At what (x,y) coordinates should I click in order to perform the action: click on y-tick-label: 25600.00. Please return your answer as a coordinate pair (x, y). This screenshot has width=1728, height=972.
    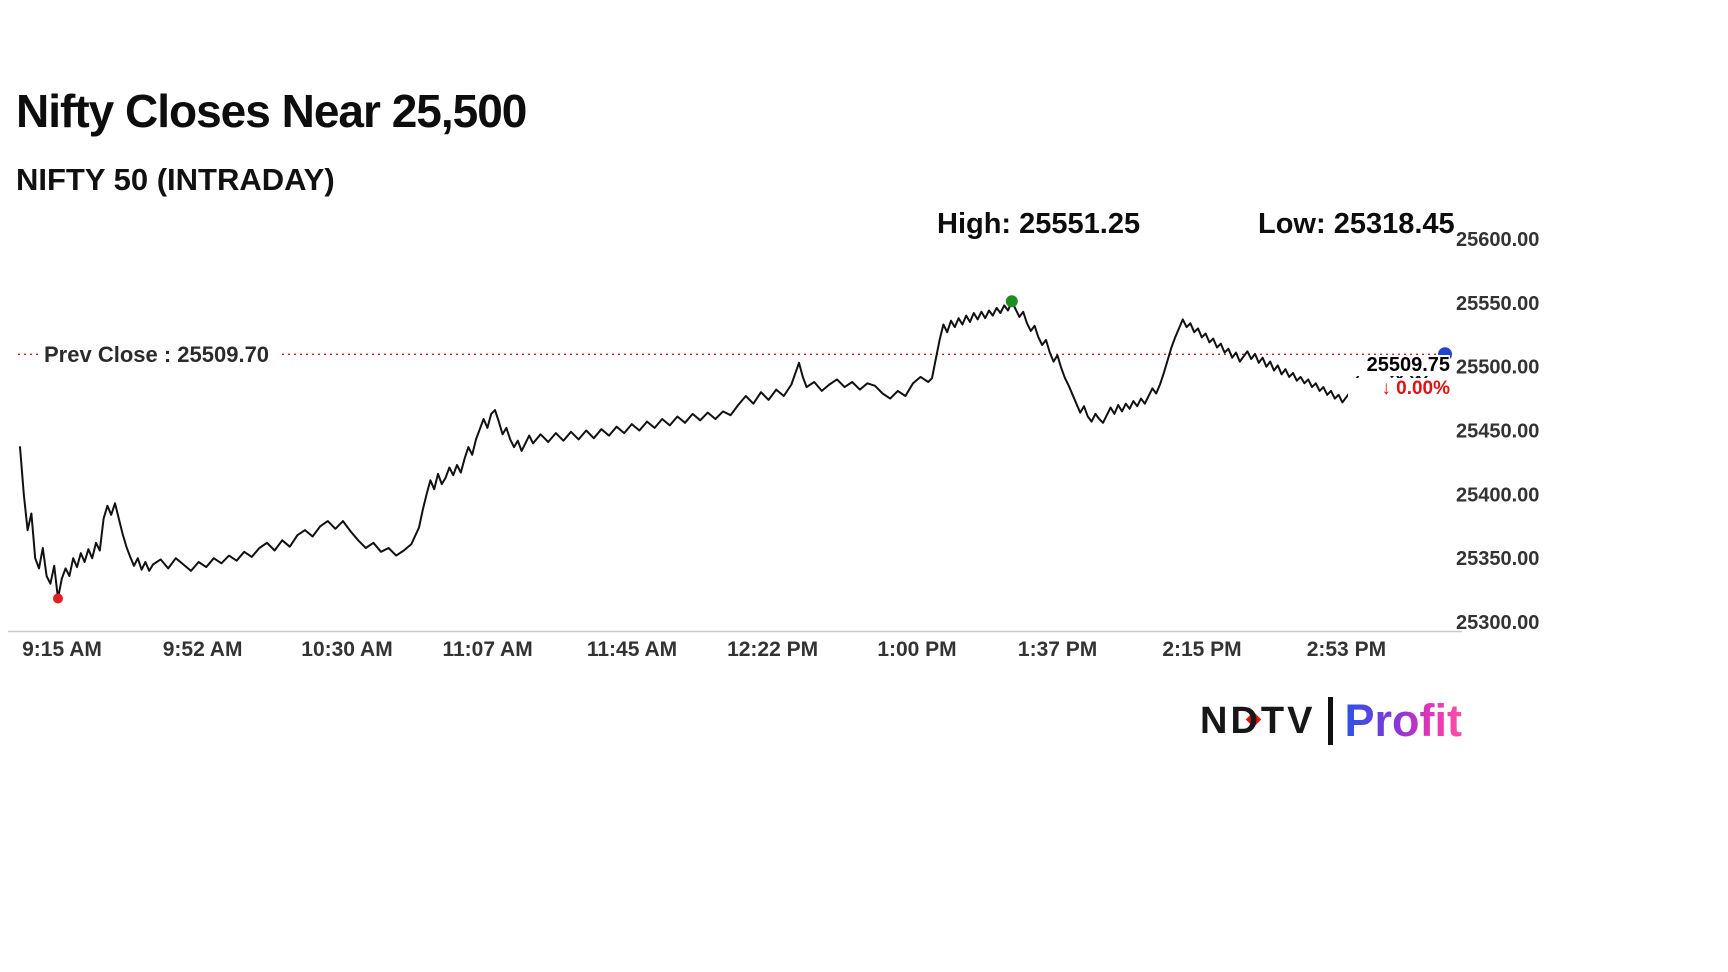
    Looking at the image, I should click on (1497, 240).